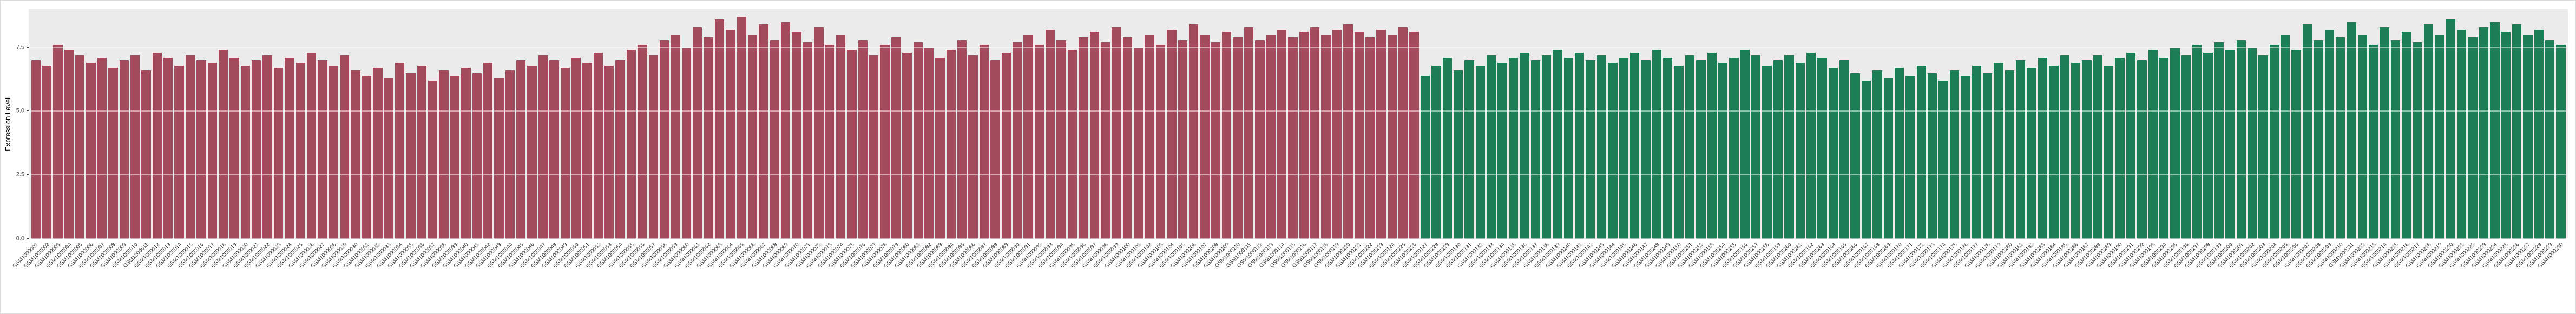  What do you see at coordinates (8, 124) in the screenshot?
I see `y-axis-title: Expression Level` at bounding box center [8, 124].